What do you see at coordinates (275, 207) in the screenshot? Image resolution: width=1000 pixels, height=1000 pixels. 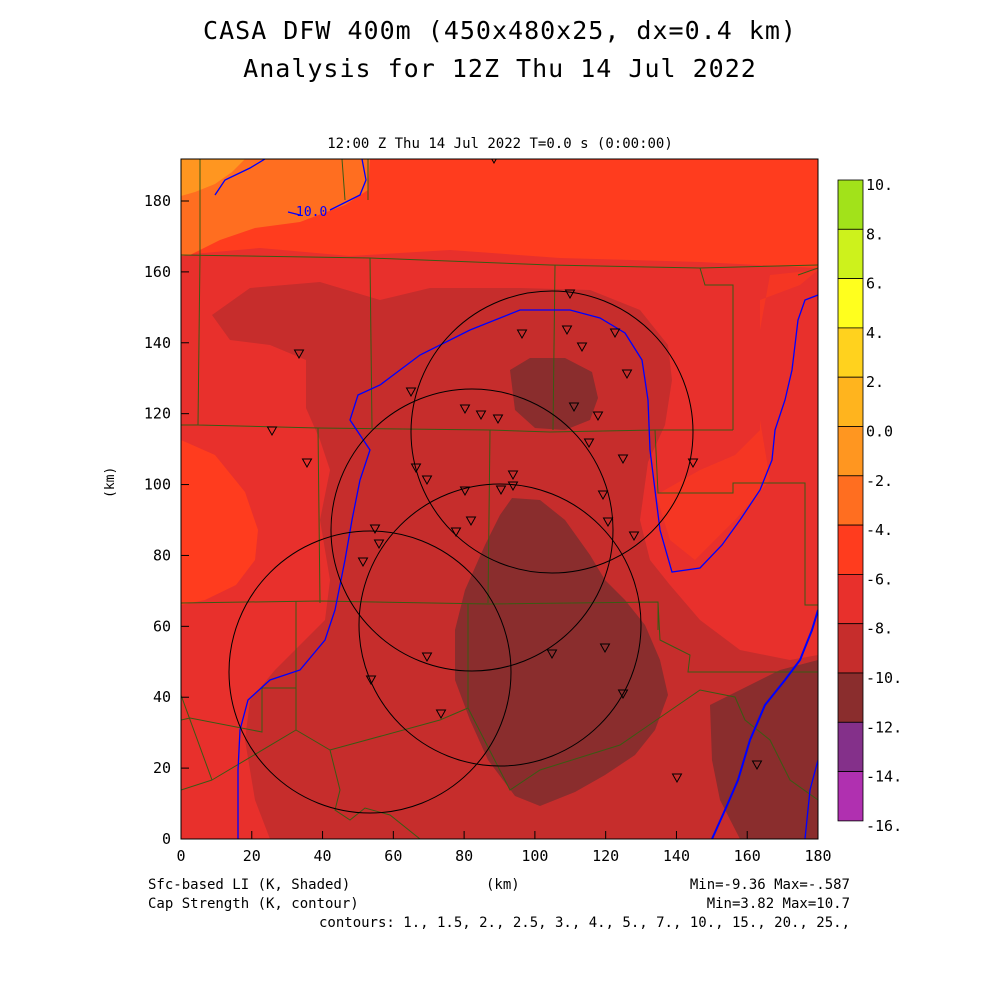 I see `li-region-northwest-warmer` at bounding box center [275, 207].